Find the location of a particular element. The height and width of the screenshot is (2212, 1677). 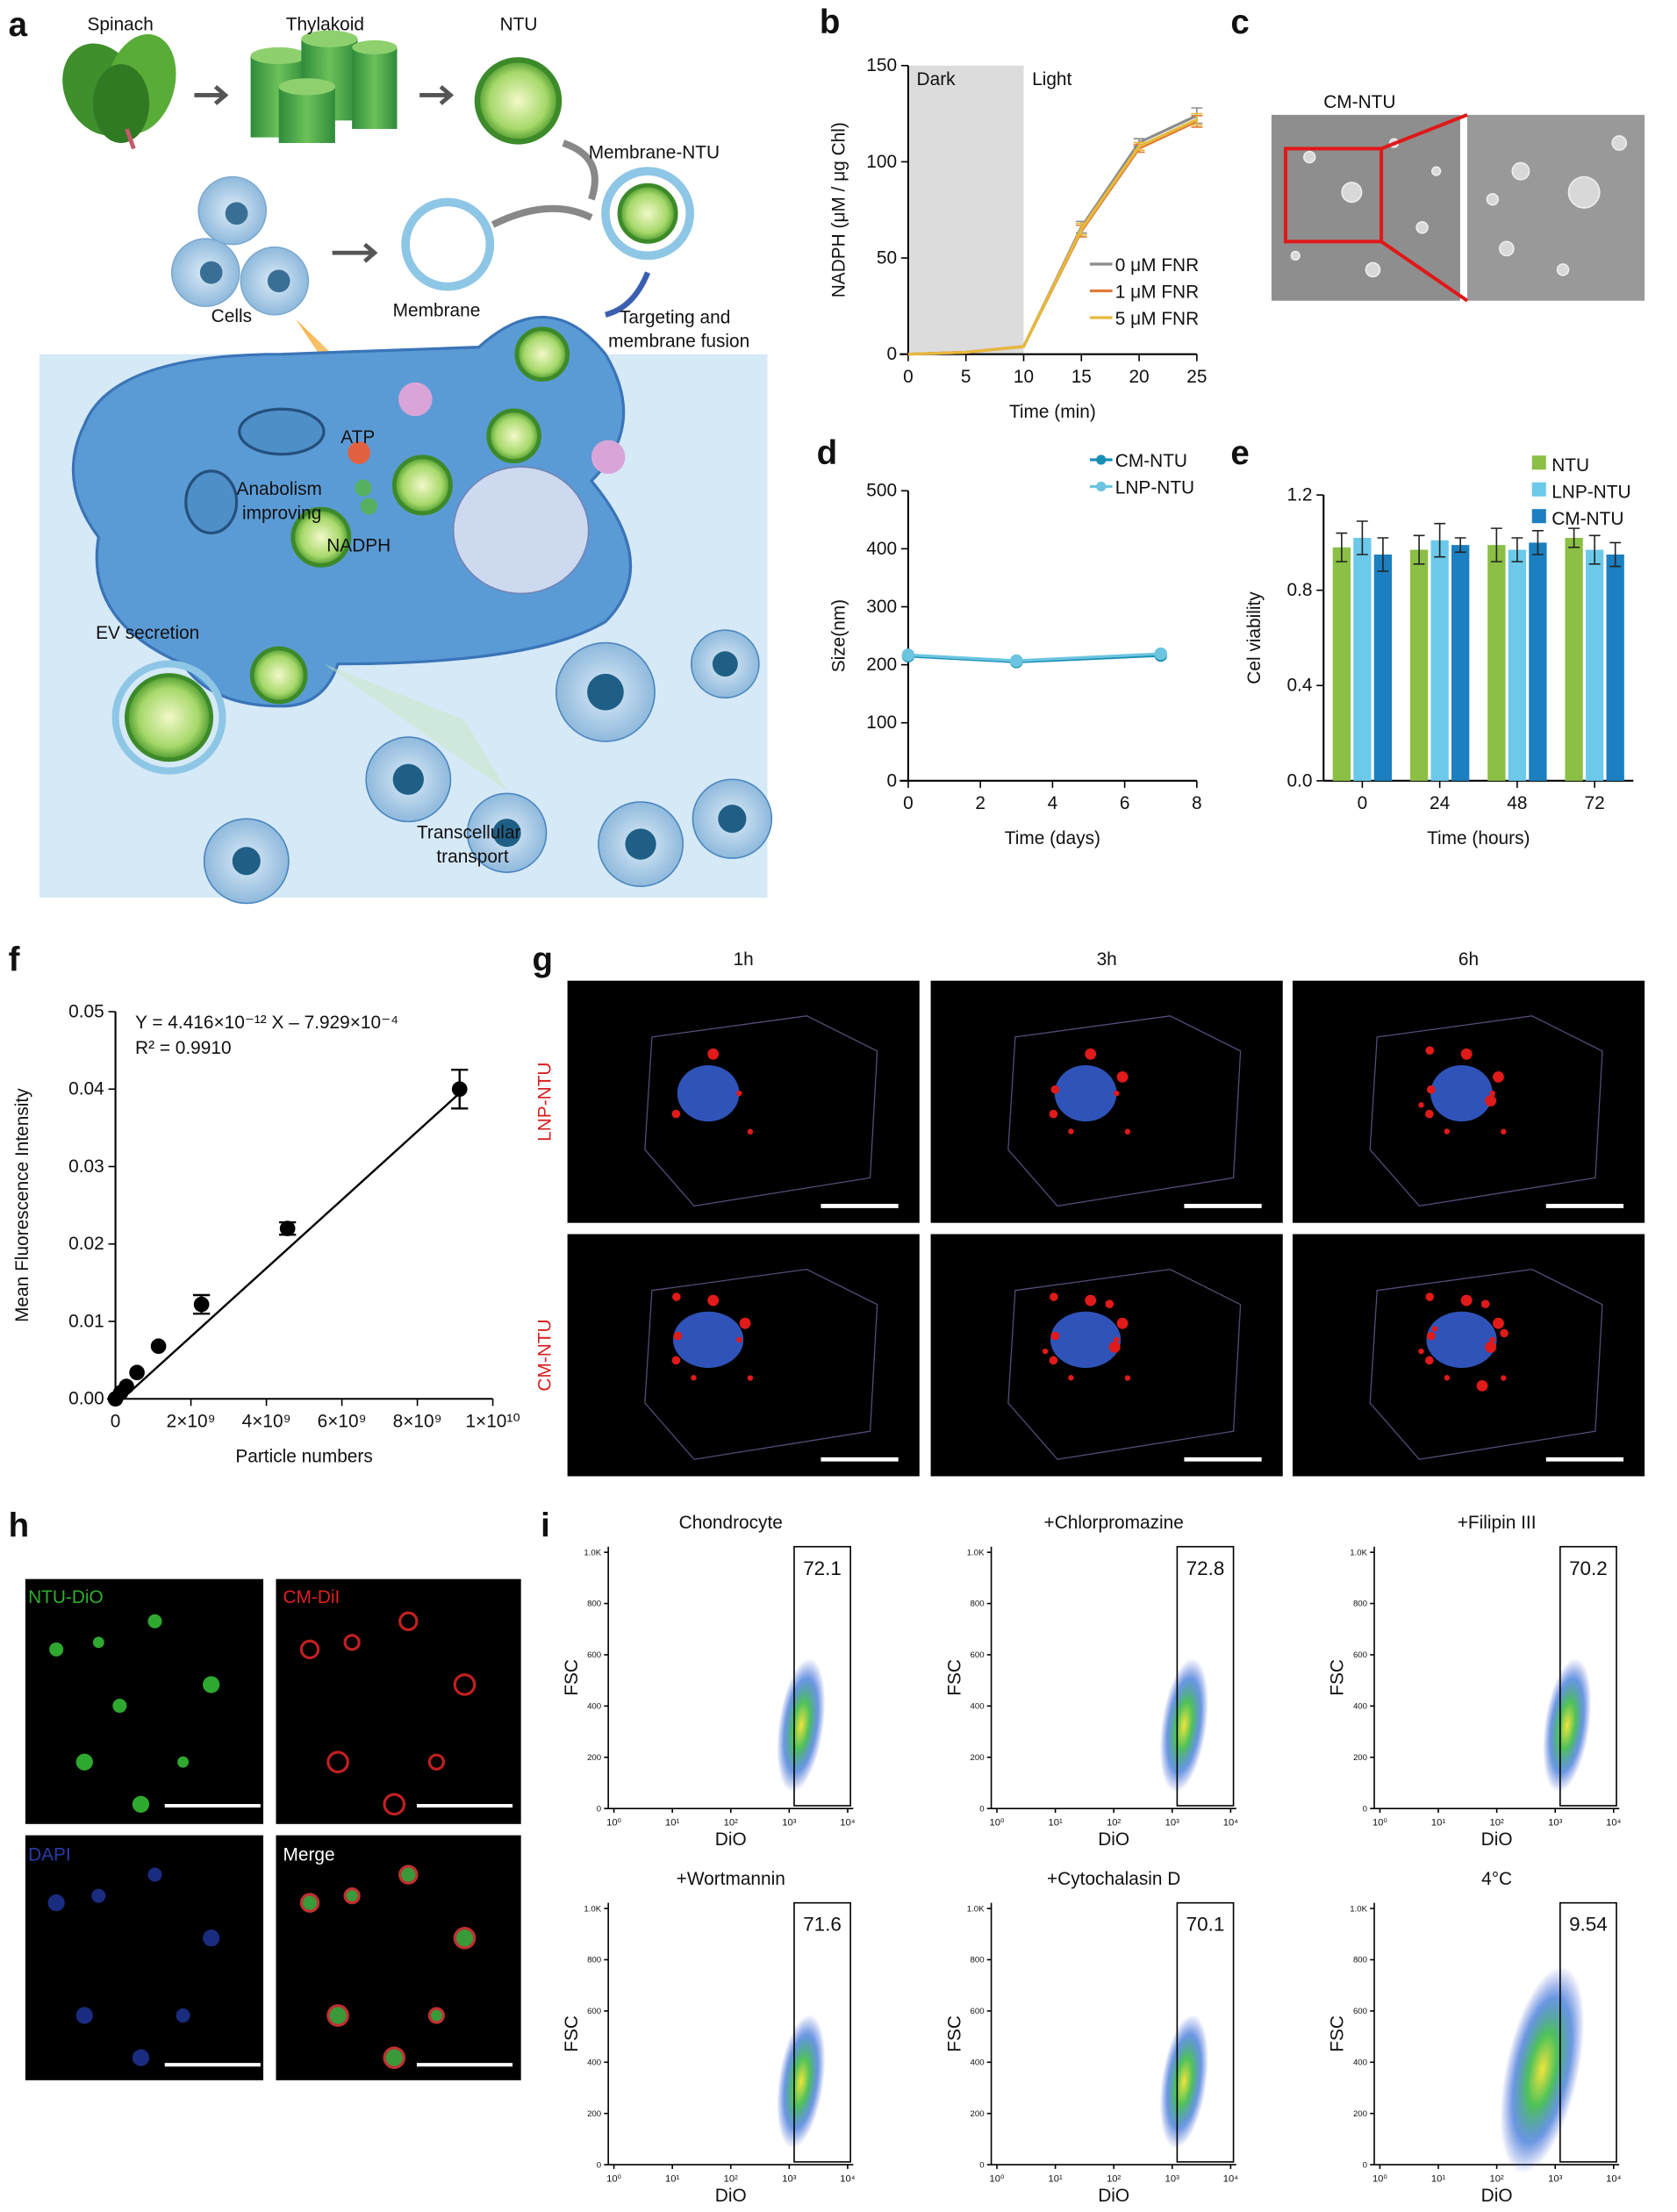

plot-title: +Cytochalasin D is located at coordinates (1113, 1879).